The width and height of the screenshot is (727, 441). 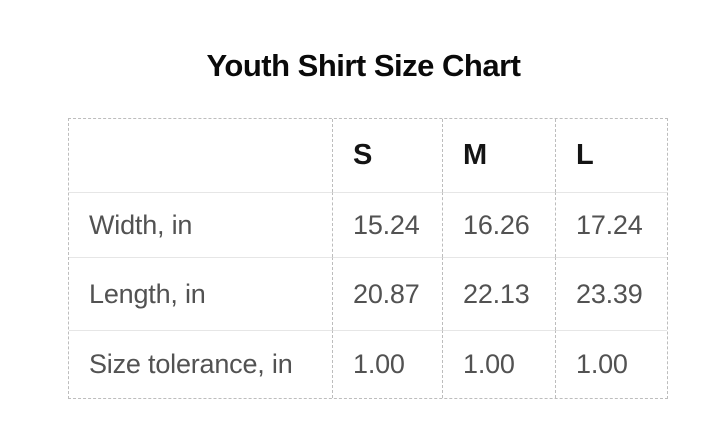 What do you see at coordinates (611, 155) in the screenshot?
I see `column-header-l: L` at bounding box center [611, 155].